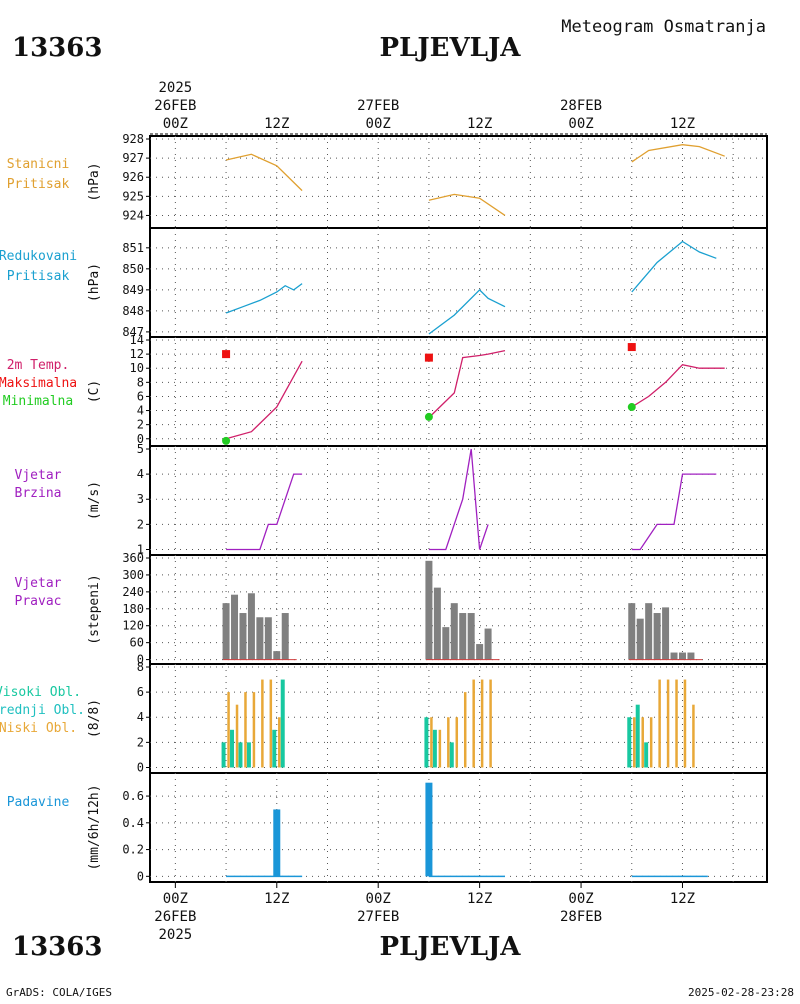 The height and width of the screenshot is (1004, 800). I want to click on panel-label-line: Maksimalna, so click(38, 383).